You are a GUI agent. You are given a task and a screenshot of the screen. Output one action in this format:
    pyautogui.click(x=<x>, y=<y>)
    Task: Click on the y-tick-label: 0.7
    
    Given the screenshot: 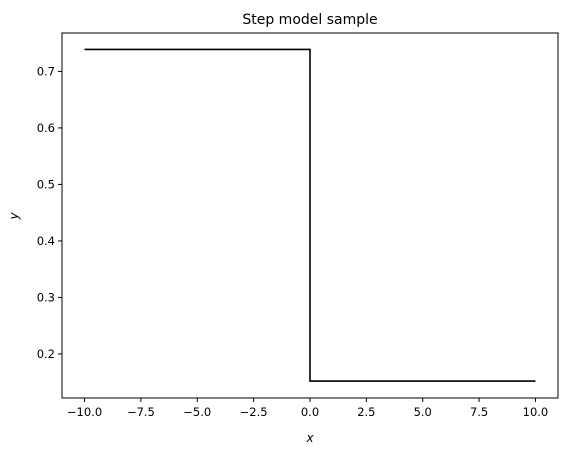 What is the action you would take?
    pyautogui.click(x=46, y=71)
    